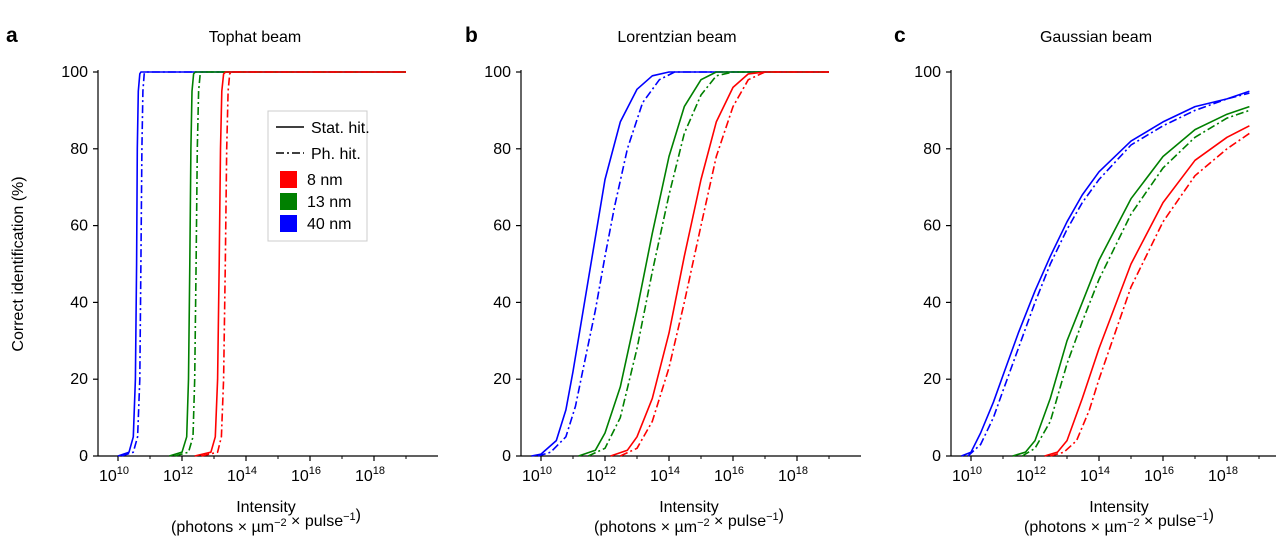 The height and width of the screenshot is (536, 1276). I want to click on legend-label-13nm: 13 nm, so click(329, 202).